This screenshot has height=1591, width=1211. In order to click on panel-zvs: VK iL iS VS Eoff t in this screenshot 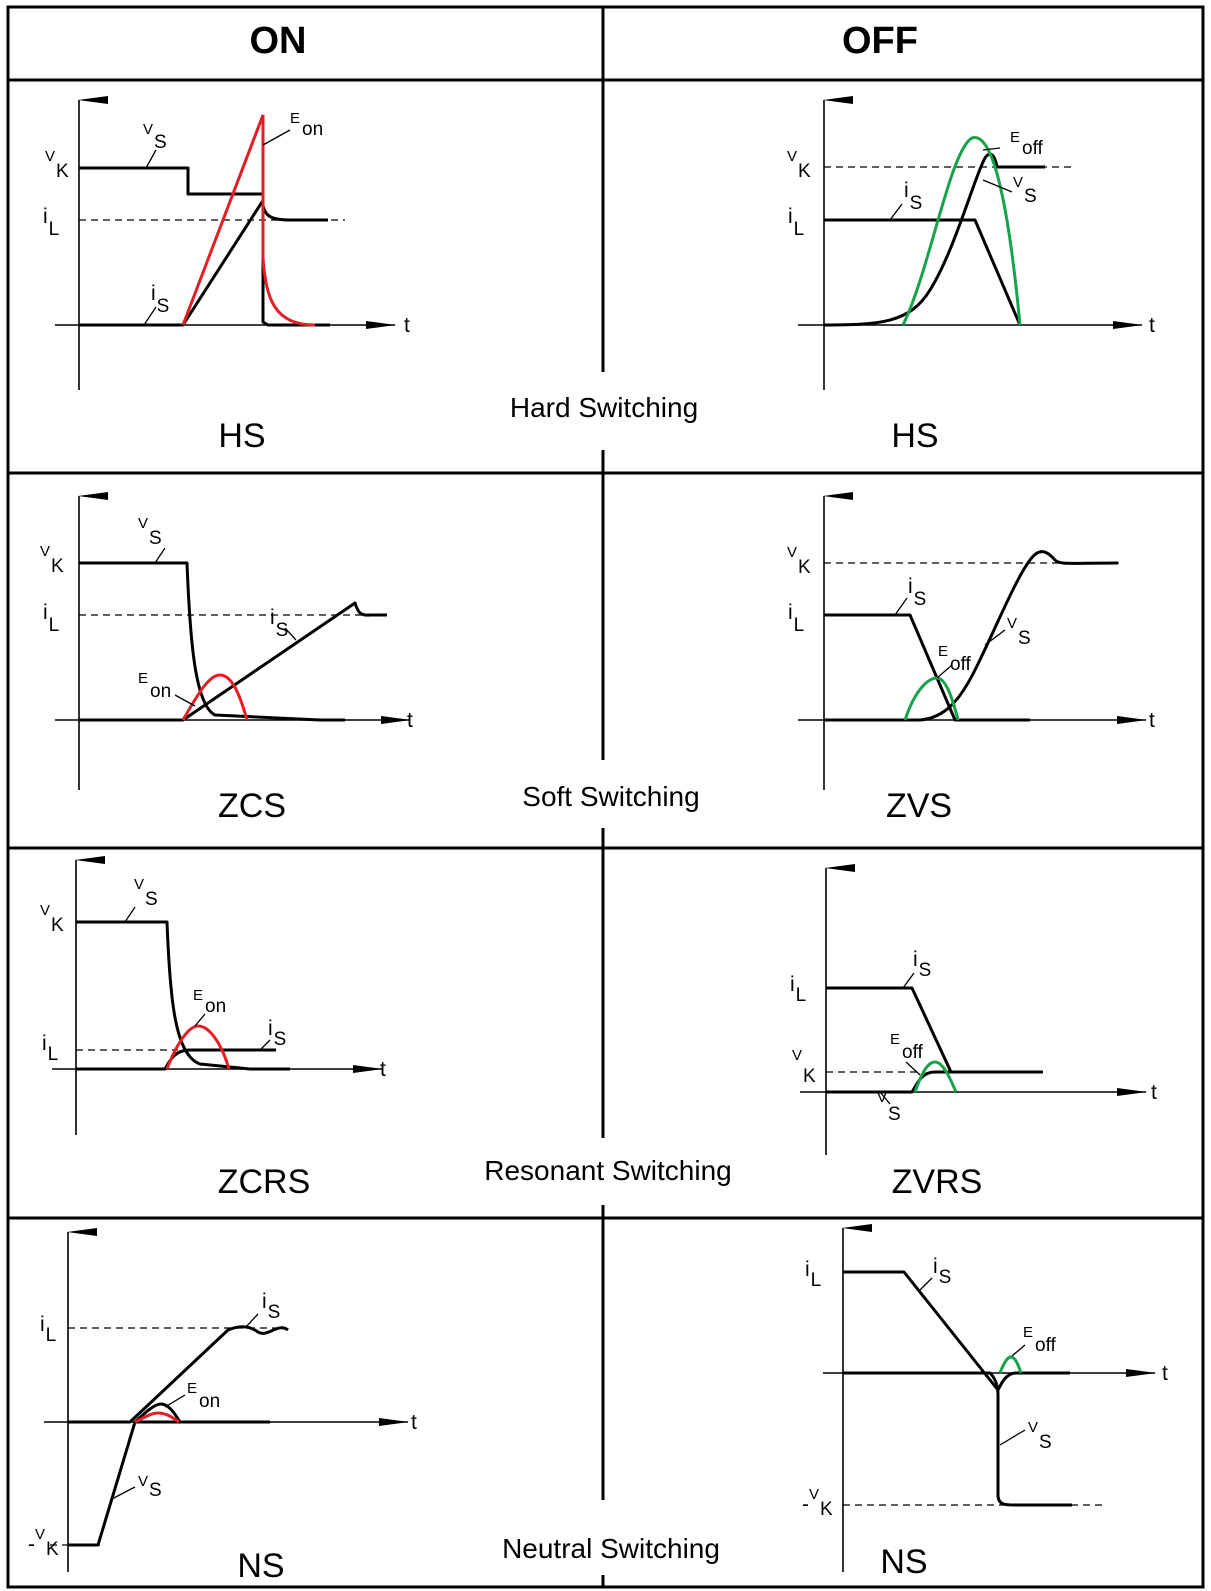, I will do `click(971, 641)`.